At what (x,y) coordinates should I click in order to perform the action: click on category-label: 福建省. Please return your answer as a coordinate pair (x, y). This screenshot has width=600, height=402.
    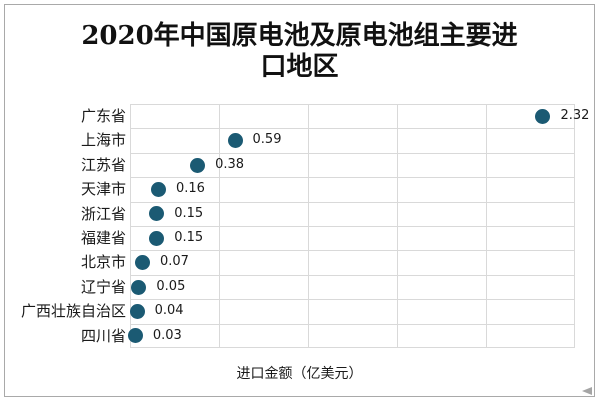
    Looking at the image, I should click on (103, 238).